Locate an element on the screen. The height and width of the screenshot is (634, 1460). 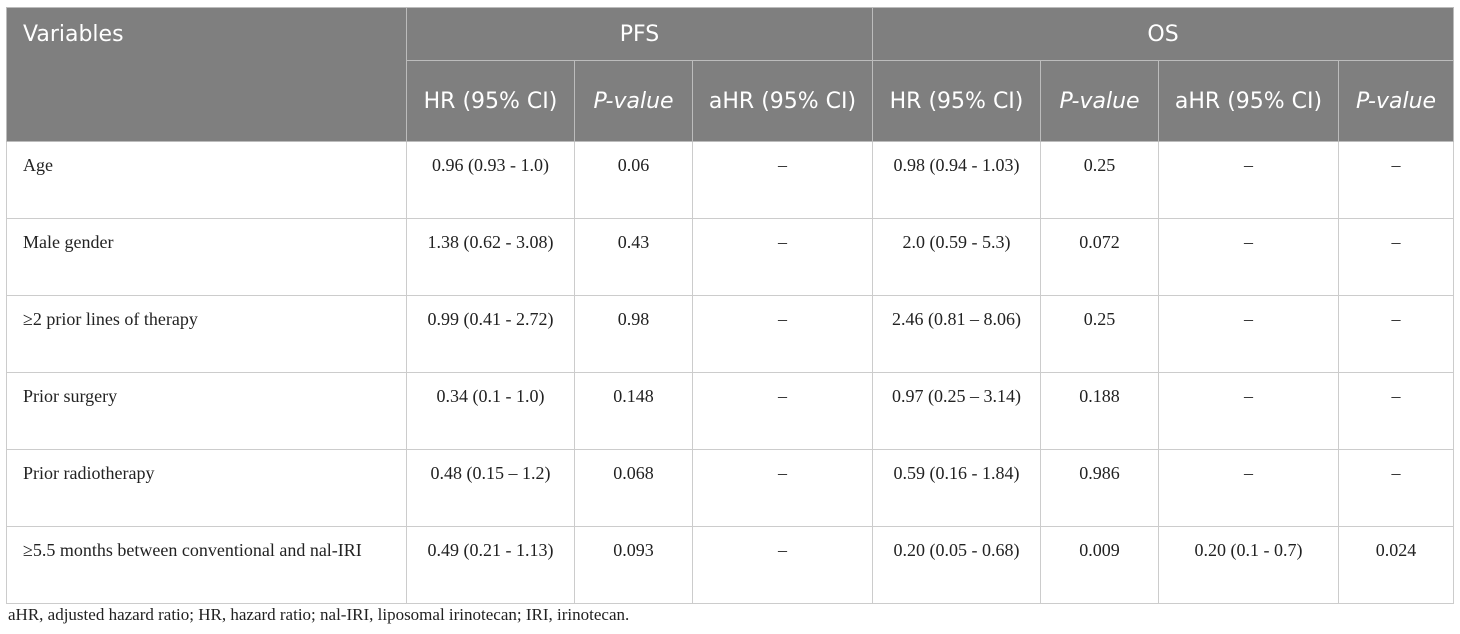
cell-os-hr: 0.97 (0.25 – 3.14) is located at coordinates (957, 411).